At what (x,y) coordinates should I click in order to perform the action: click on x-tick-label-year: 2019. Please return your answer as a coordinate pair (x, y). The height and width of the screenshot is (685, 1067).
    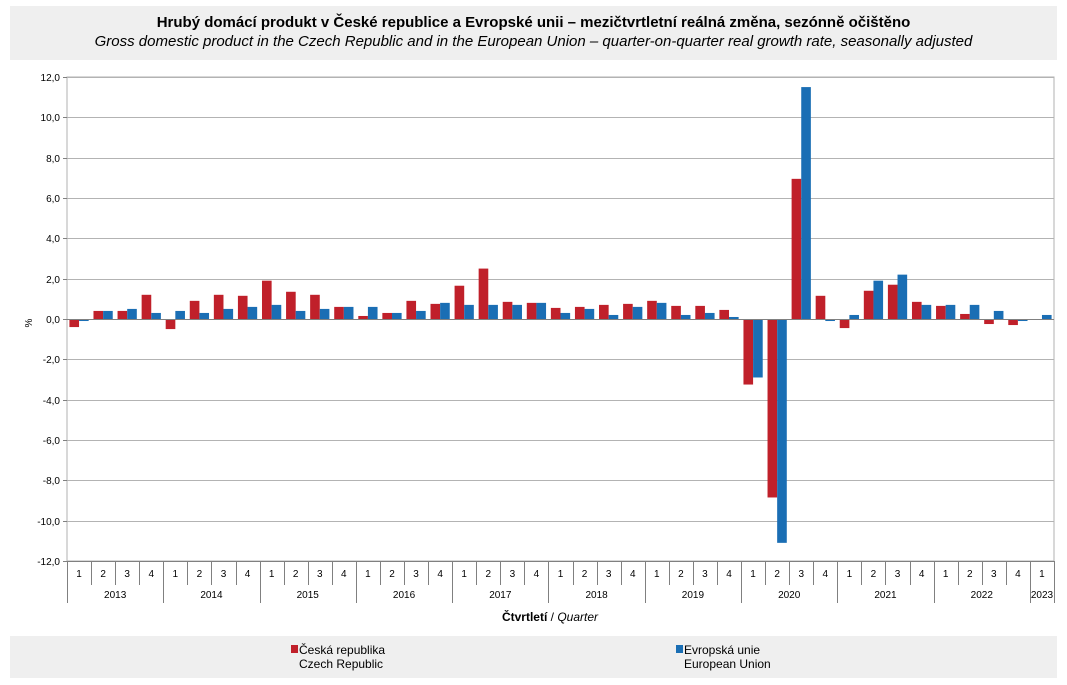
    Looking at the image, I should click on (693, 595).